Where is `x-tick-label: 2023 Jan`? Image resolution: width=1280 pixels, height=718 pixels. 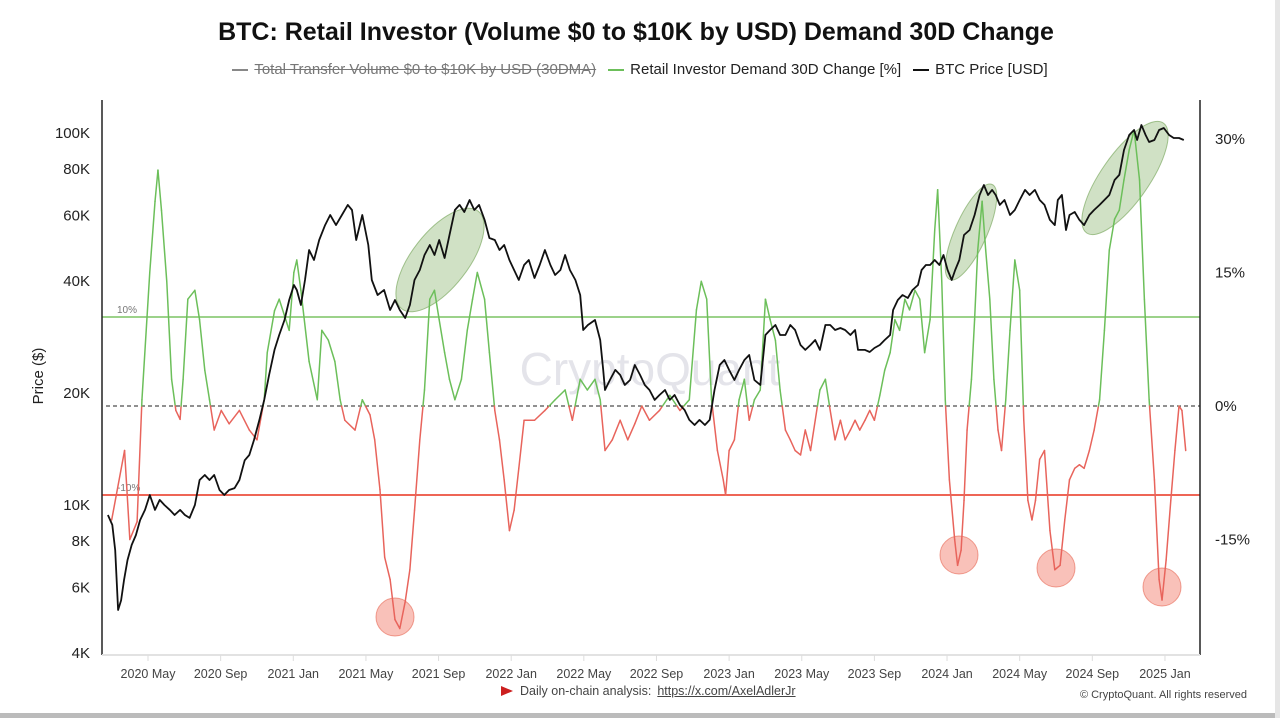
x-tick-label: 2023 Jan is located at coordinates (728, 674).